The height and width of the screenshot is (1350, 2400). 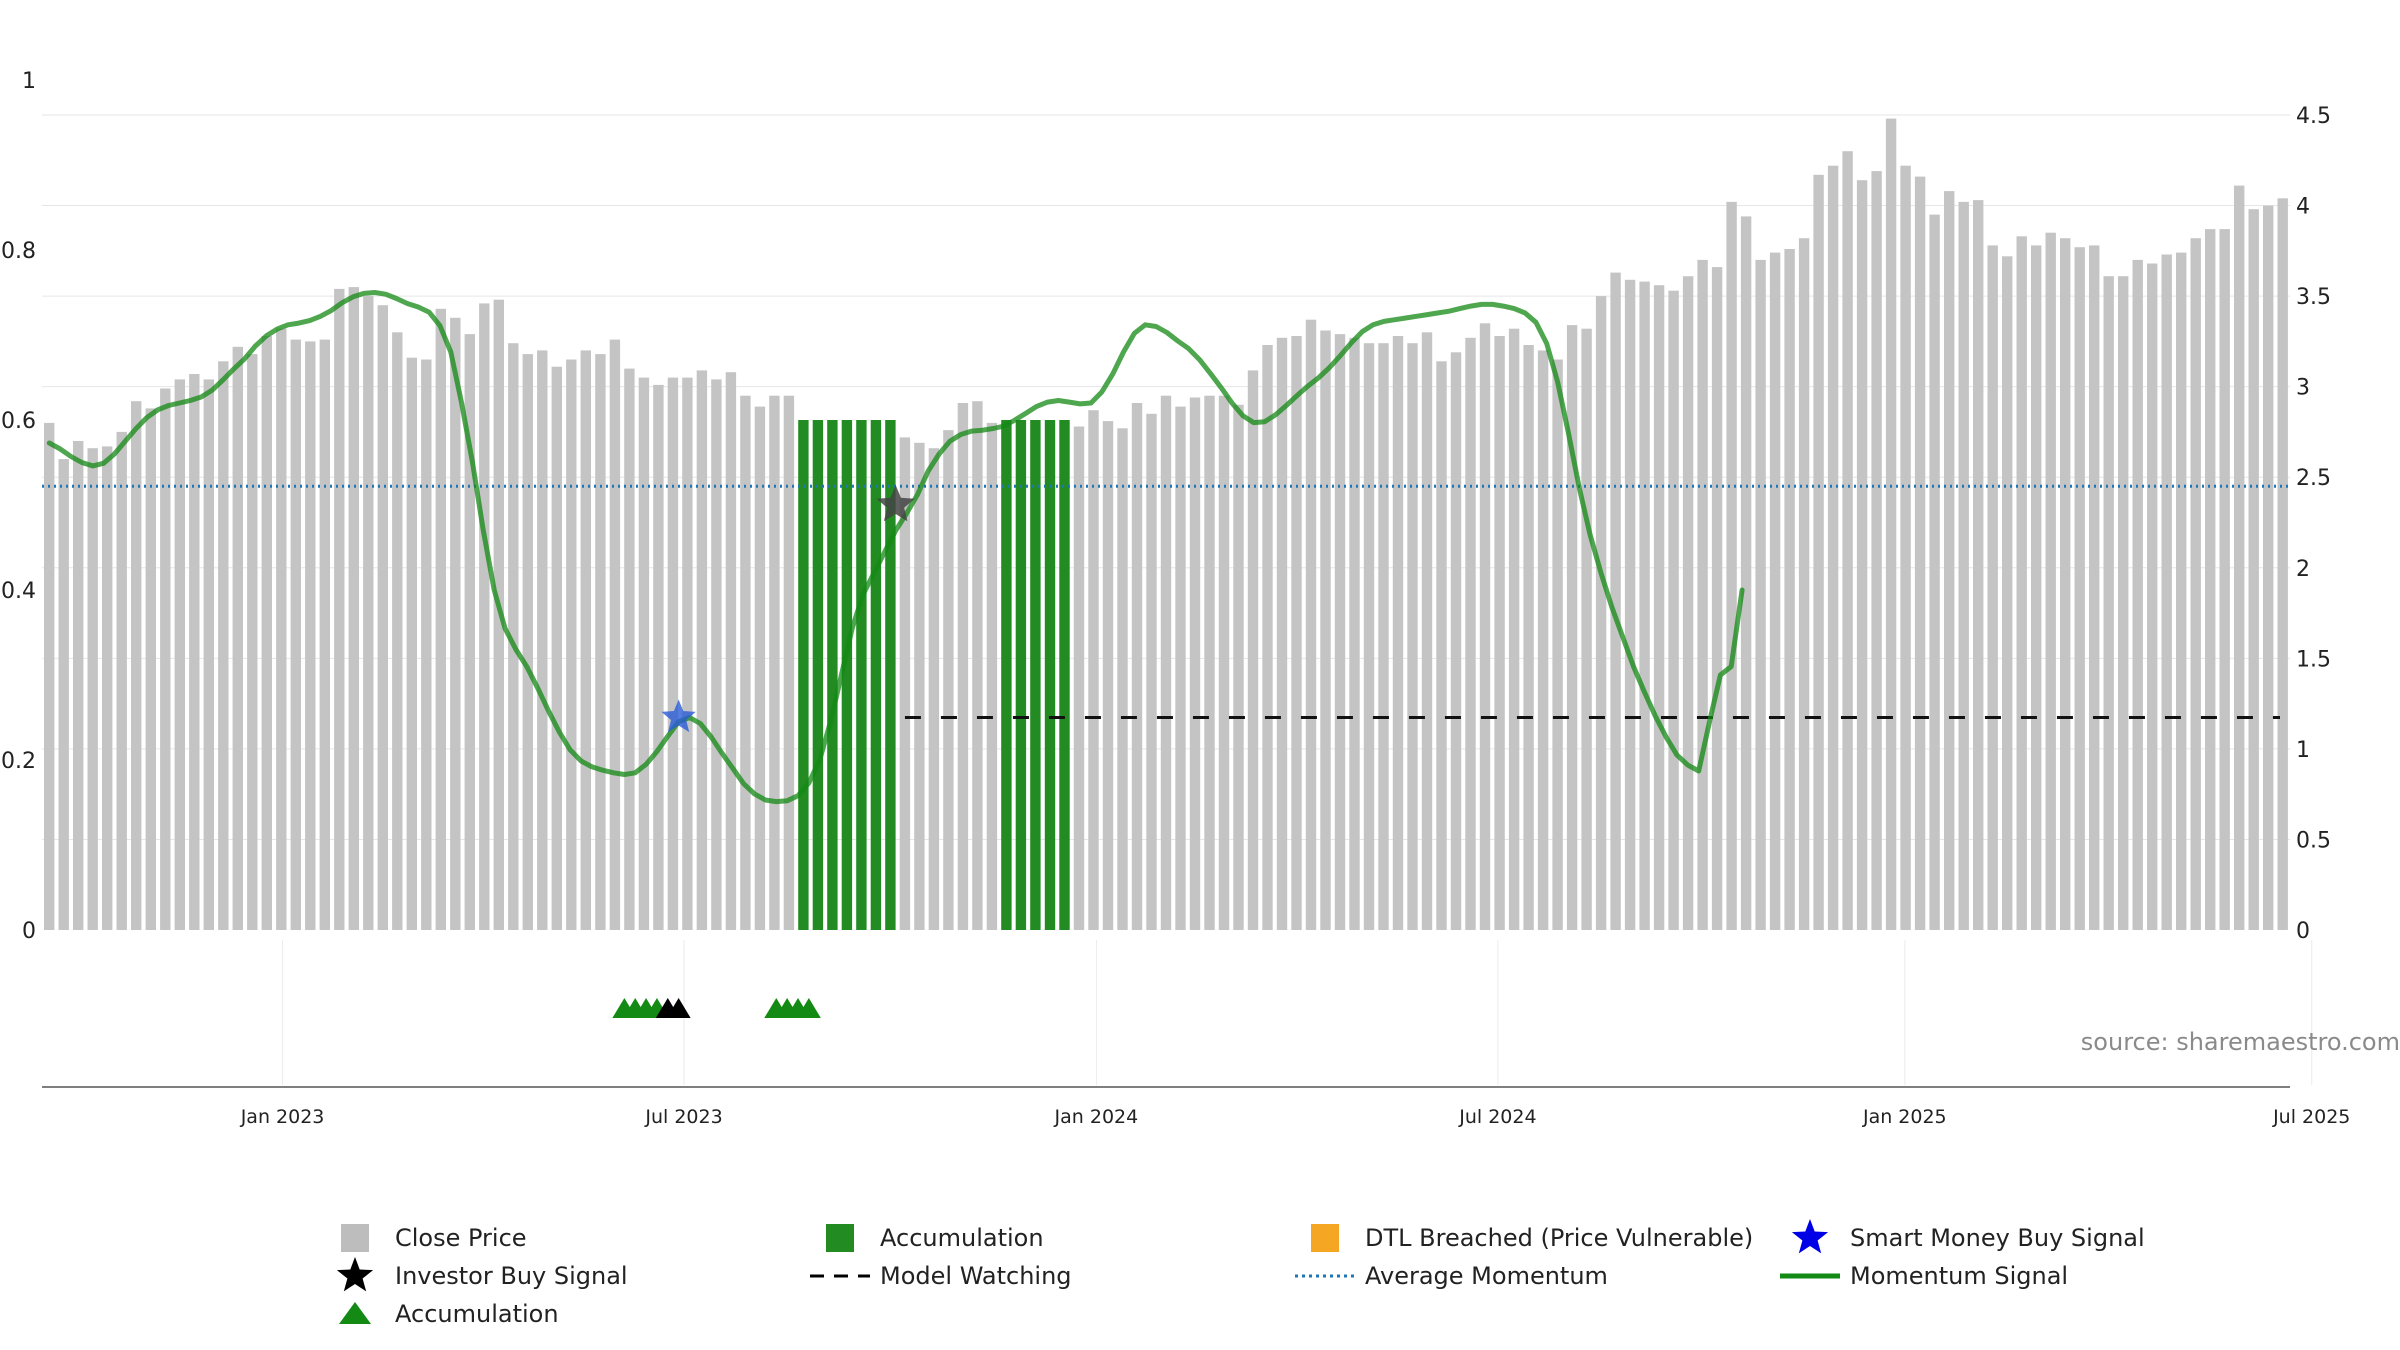 I want to click on y-right-tick-label: 3, so click(x=2303, y=388).